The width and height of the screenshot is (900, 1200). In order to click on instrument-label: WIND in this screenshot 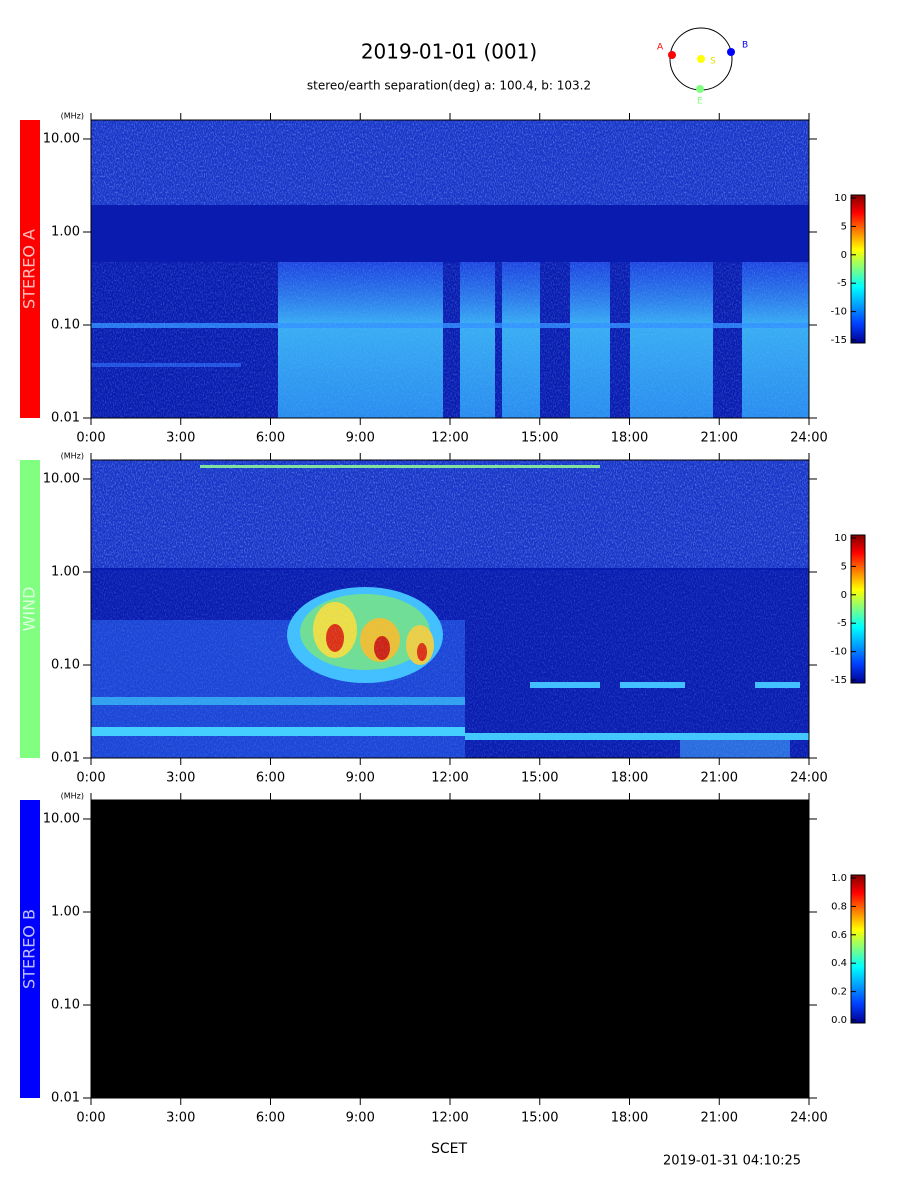, I will do `click(29, 609)`.